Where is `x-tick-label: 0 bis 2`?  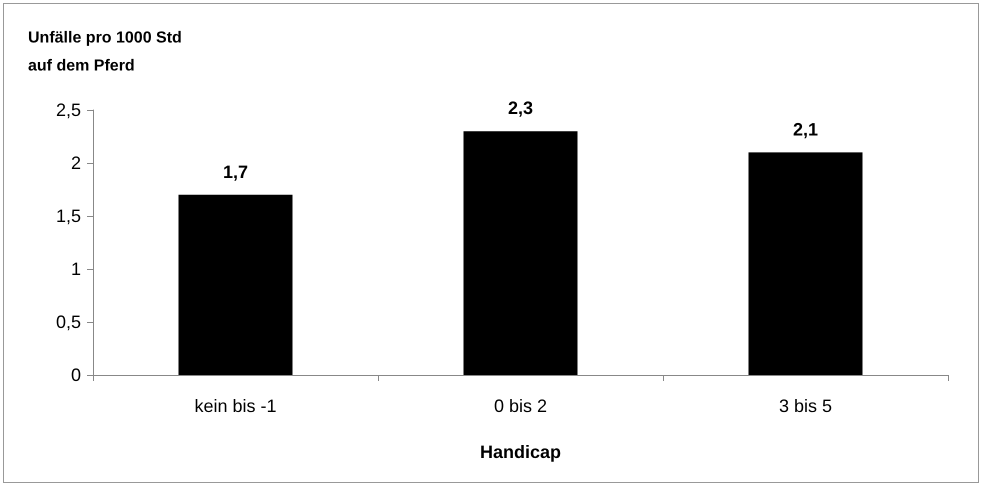 x-tick-label: 0 bis 2 is located at coordinates (521, 406).